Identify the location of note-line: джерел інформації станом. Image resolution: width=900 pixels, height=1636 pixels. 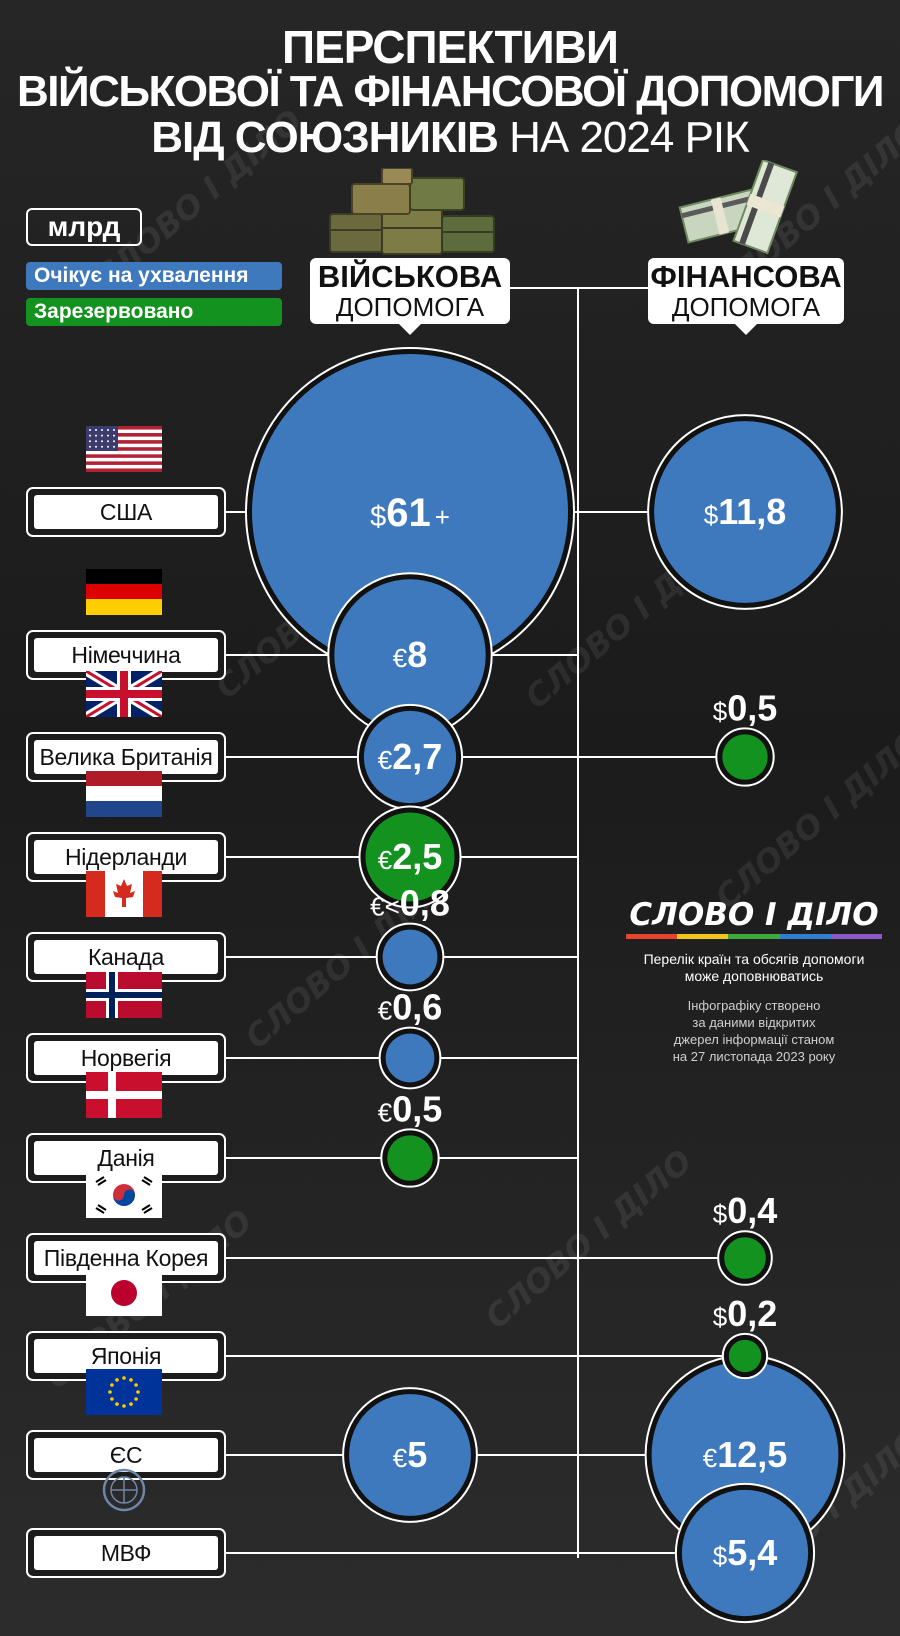
(754, 1039).